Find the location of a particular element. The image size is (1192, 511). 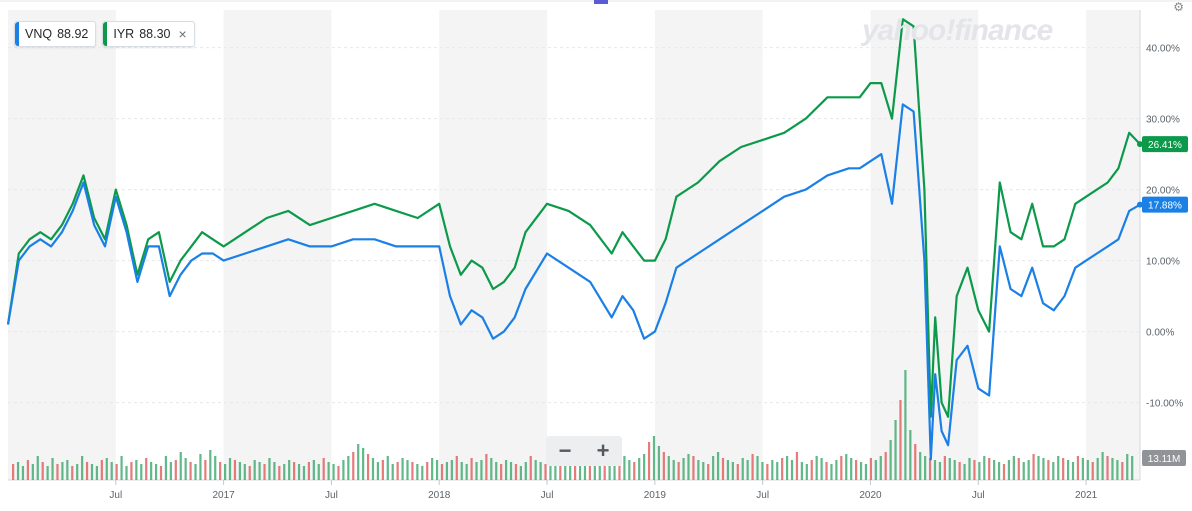

zoom-in-button: + is located at coordinates (603, 450).